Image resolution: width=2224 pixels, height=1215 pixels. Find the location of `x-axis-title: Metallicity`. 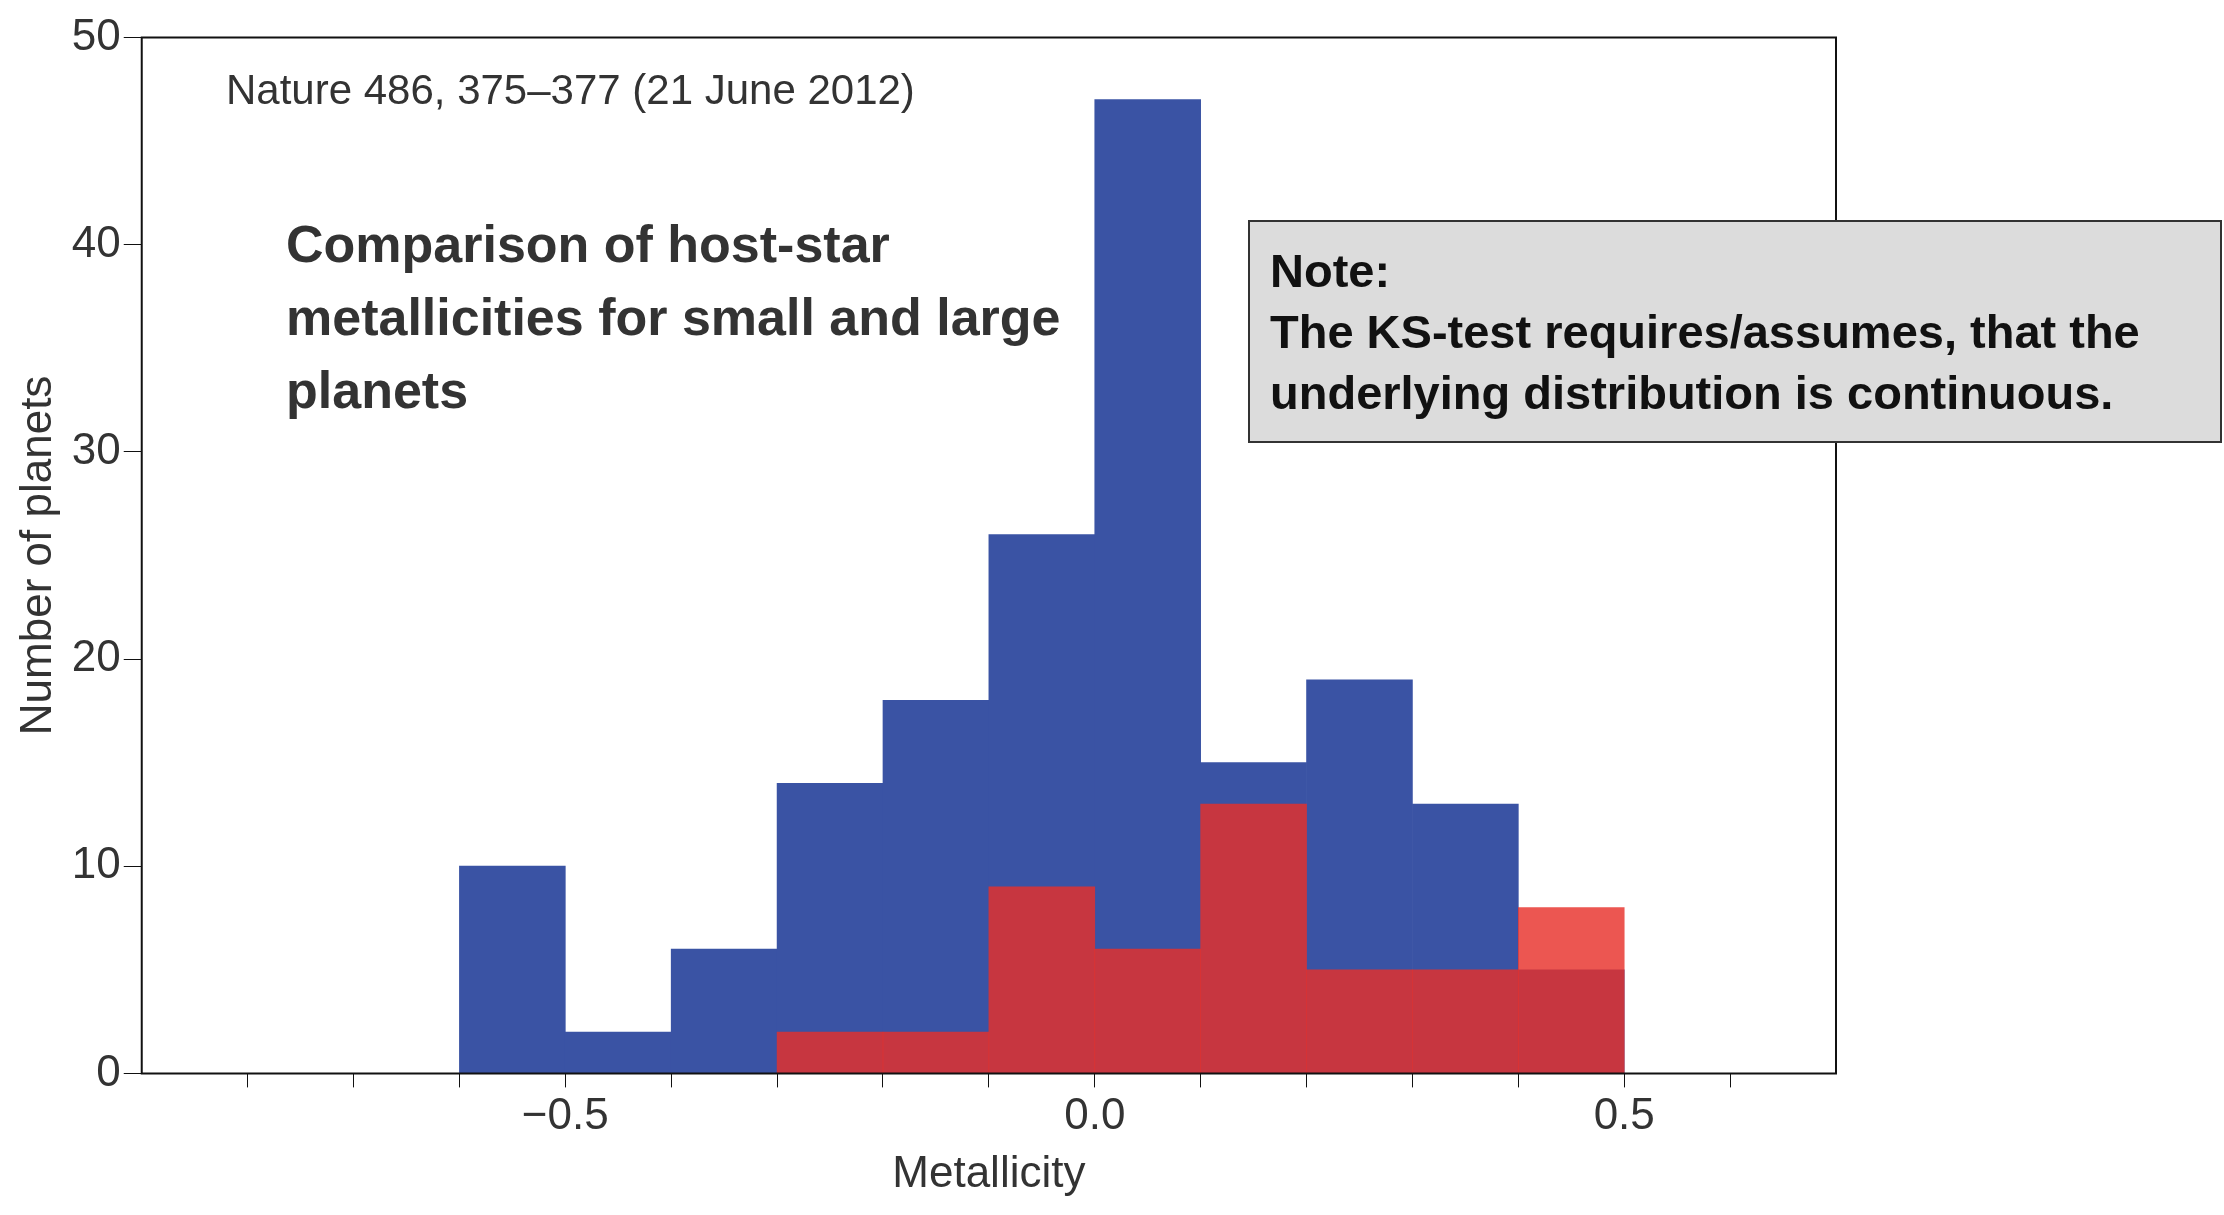

x-axis-title: Metallicity is located at coordinates (989, 1171).